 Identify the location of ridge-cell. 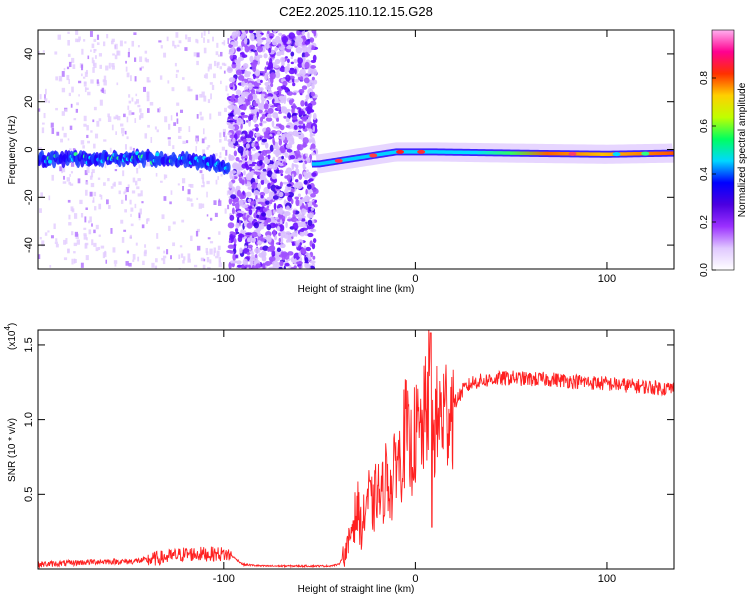
(228, 167).